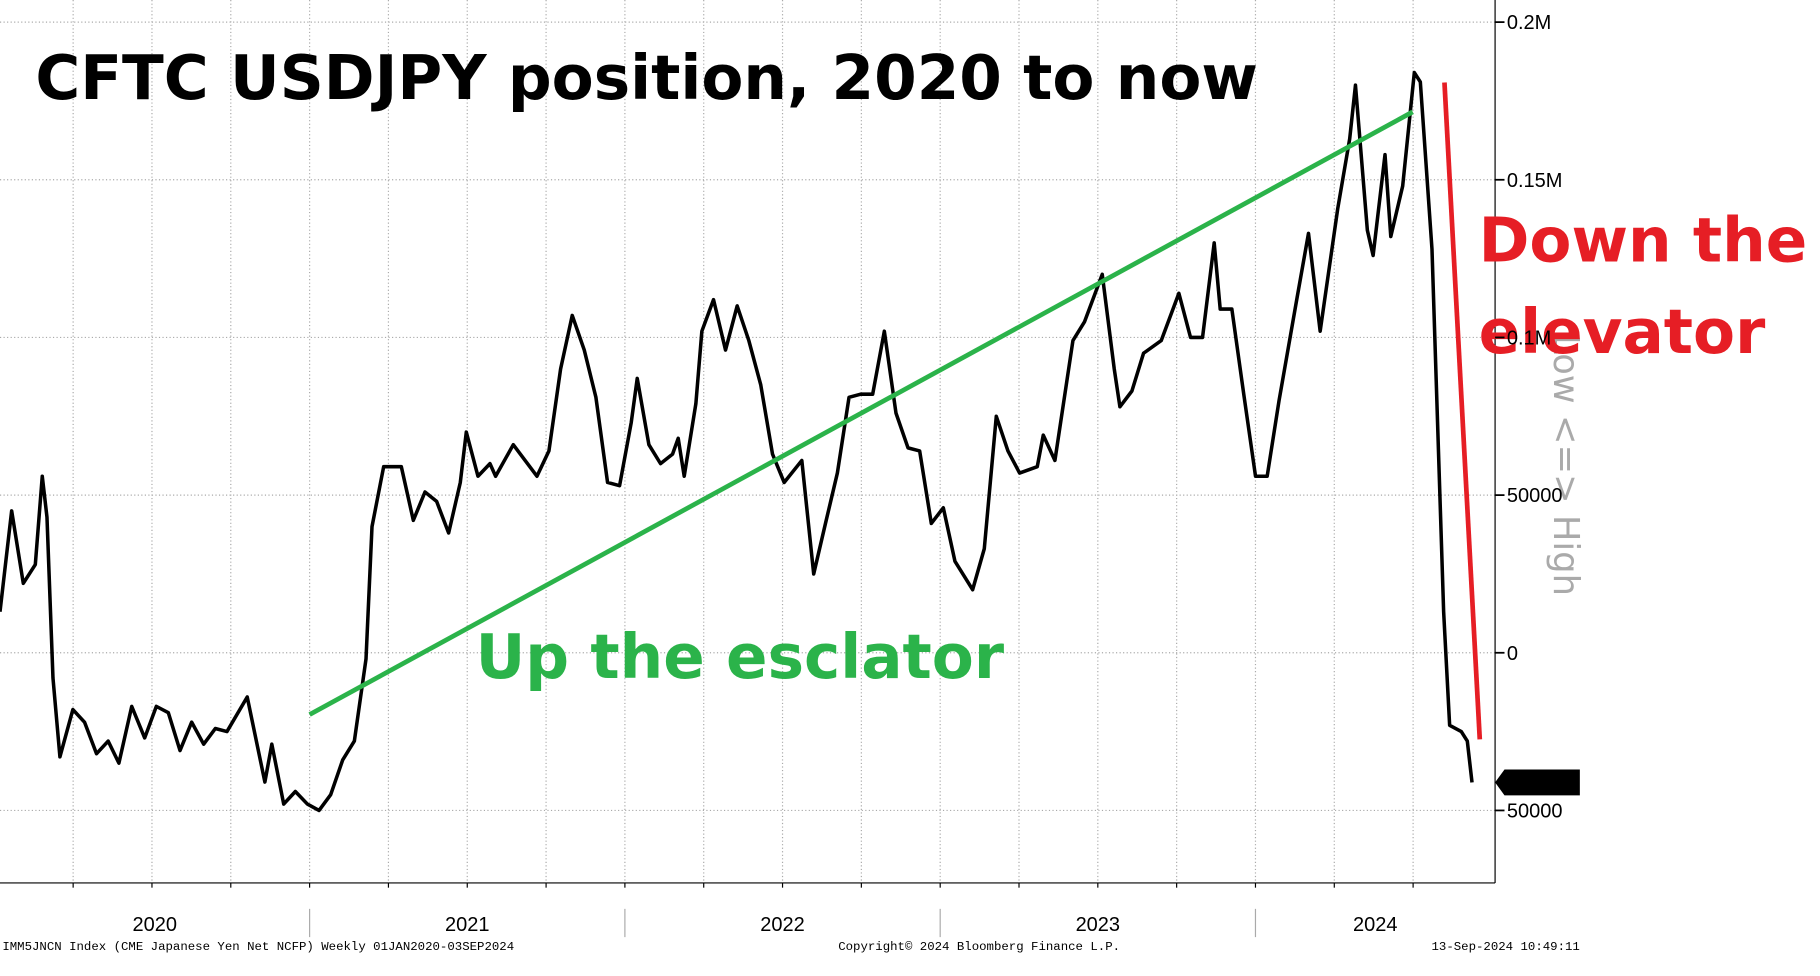 The width and height of the screenshot is (1820, 976). I want to click on last-value-tag, so click(1537, 782).